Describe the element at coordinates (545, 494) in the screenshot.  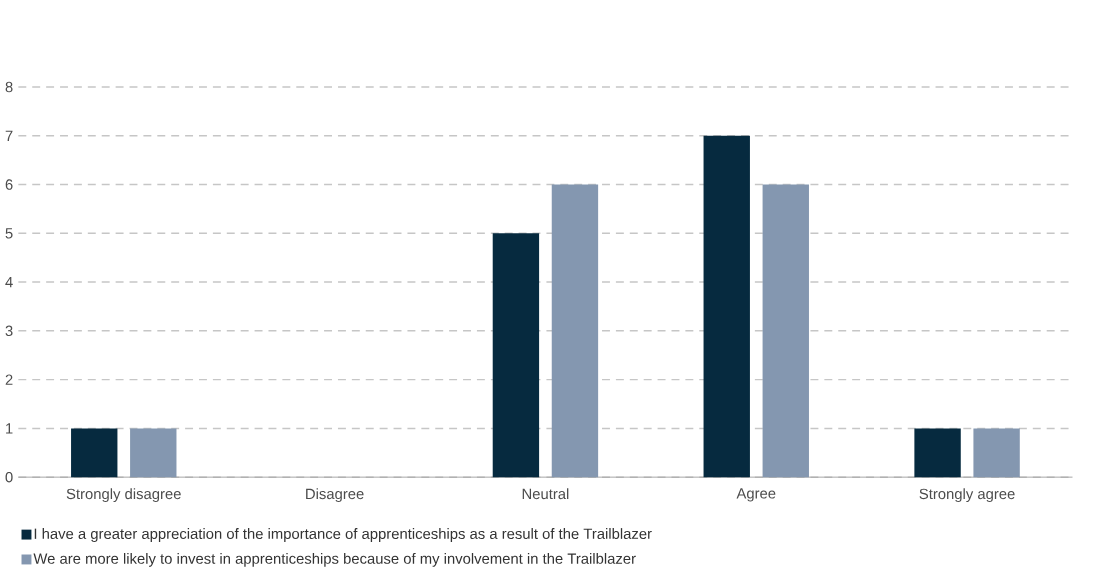
I see `x-tick-label: Neutral` at that location.